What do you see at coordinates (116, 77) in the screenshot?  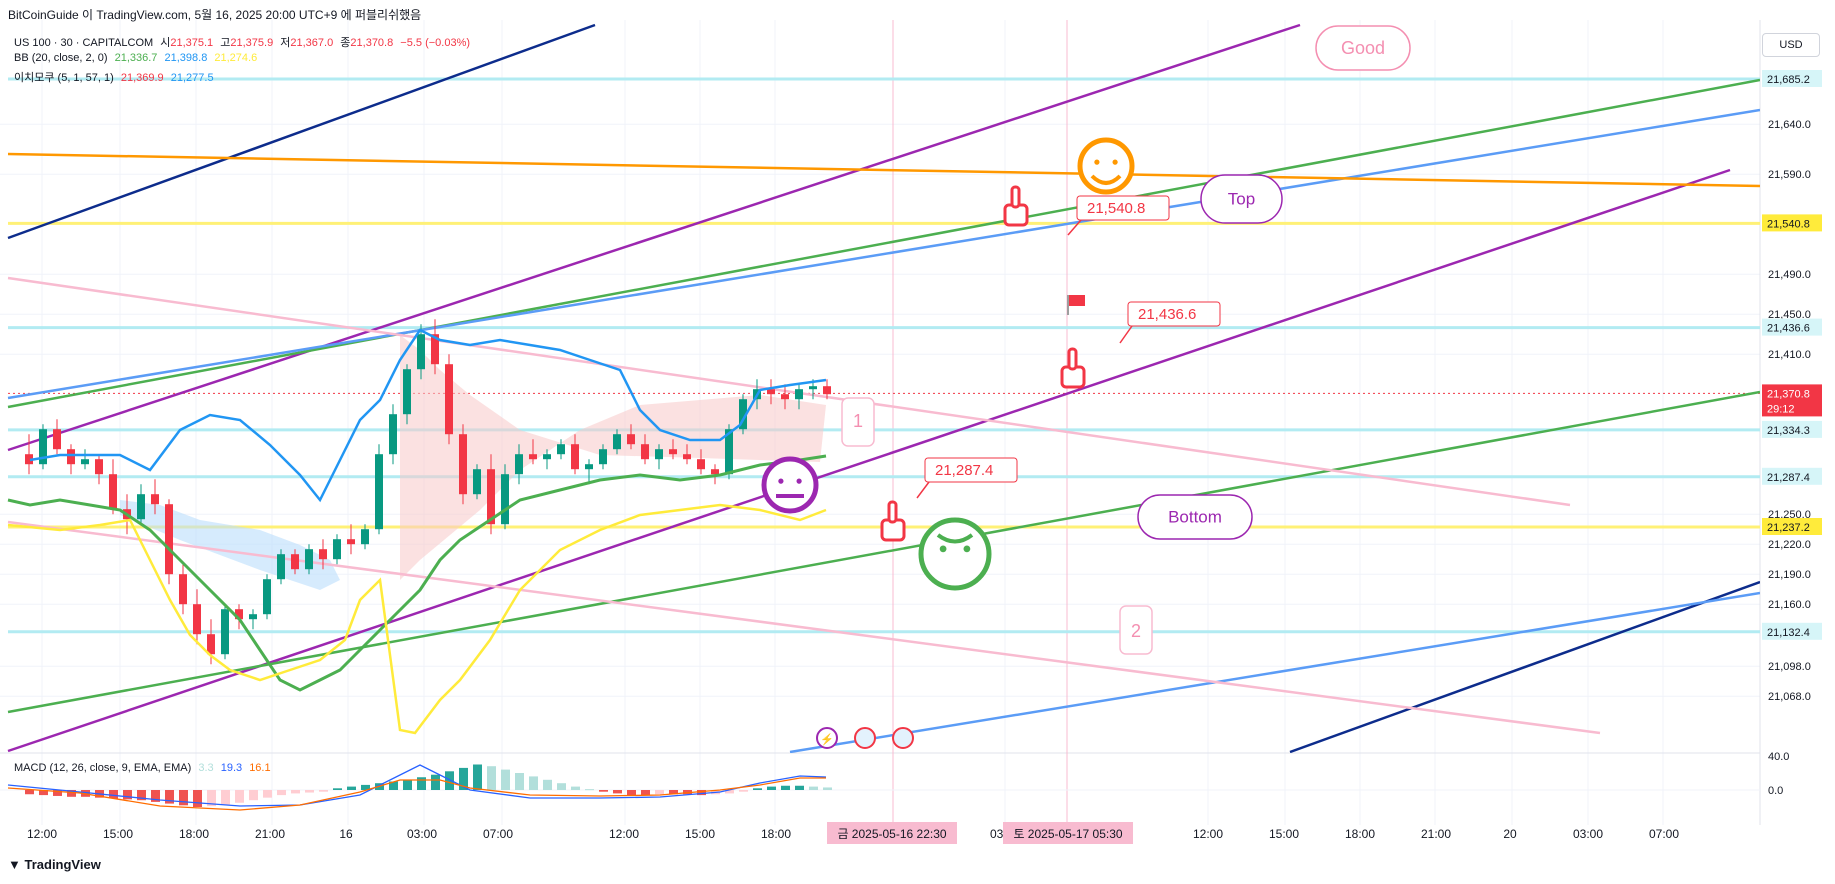 I see `ichimoku-row: 이치모쿠 (5, 1, 57, 1) 21,369.9 21,277.5` at bounding box center [116, 77].